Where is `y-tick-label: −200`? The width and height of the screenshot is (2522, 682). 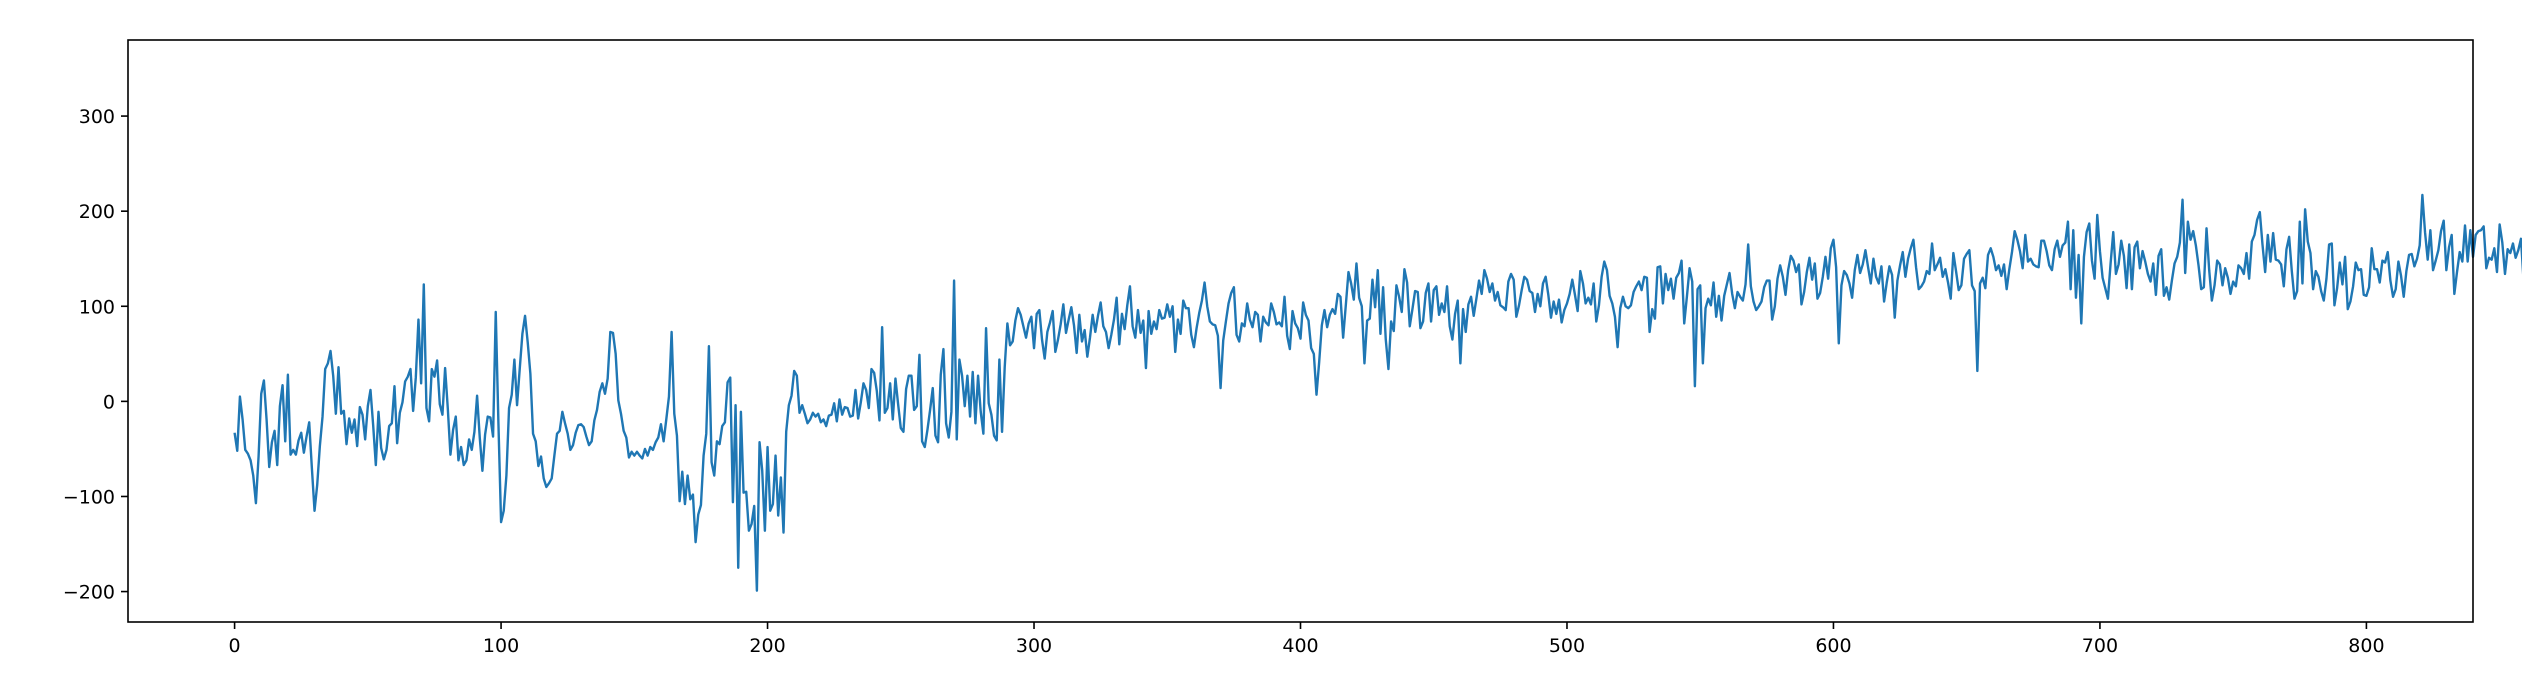
y-tick-label: −200 is located at coordinates (89, 593).